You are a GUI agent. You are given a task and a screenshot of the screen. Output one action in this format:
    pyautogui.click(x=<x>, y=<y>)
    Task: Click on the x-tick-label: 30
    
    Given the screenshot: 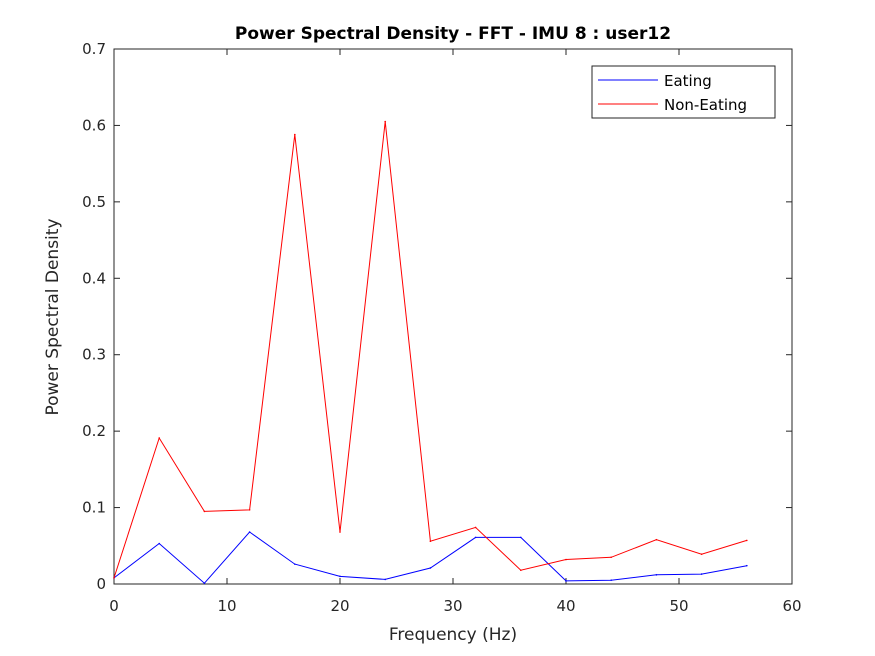 What is the action you would take?
    pyautogui.click(x=452, y=606)
    